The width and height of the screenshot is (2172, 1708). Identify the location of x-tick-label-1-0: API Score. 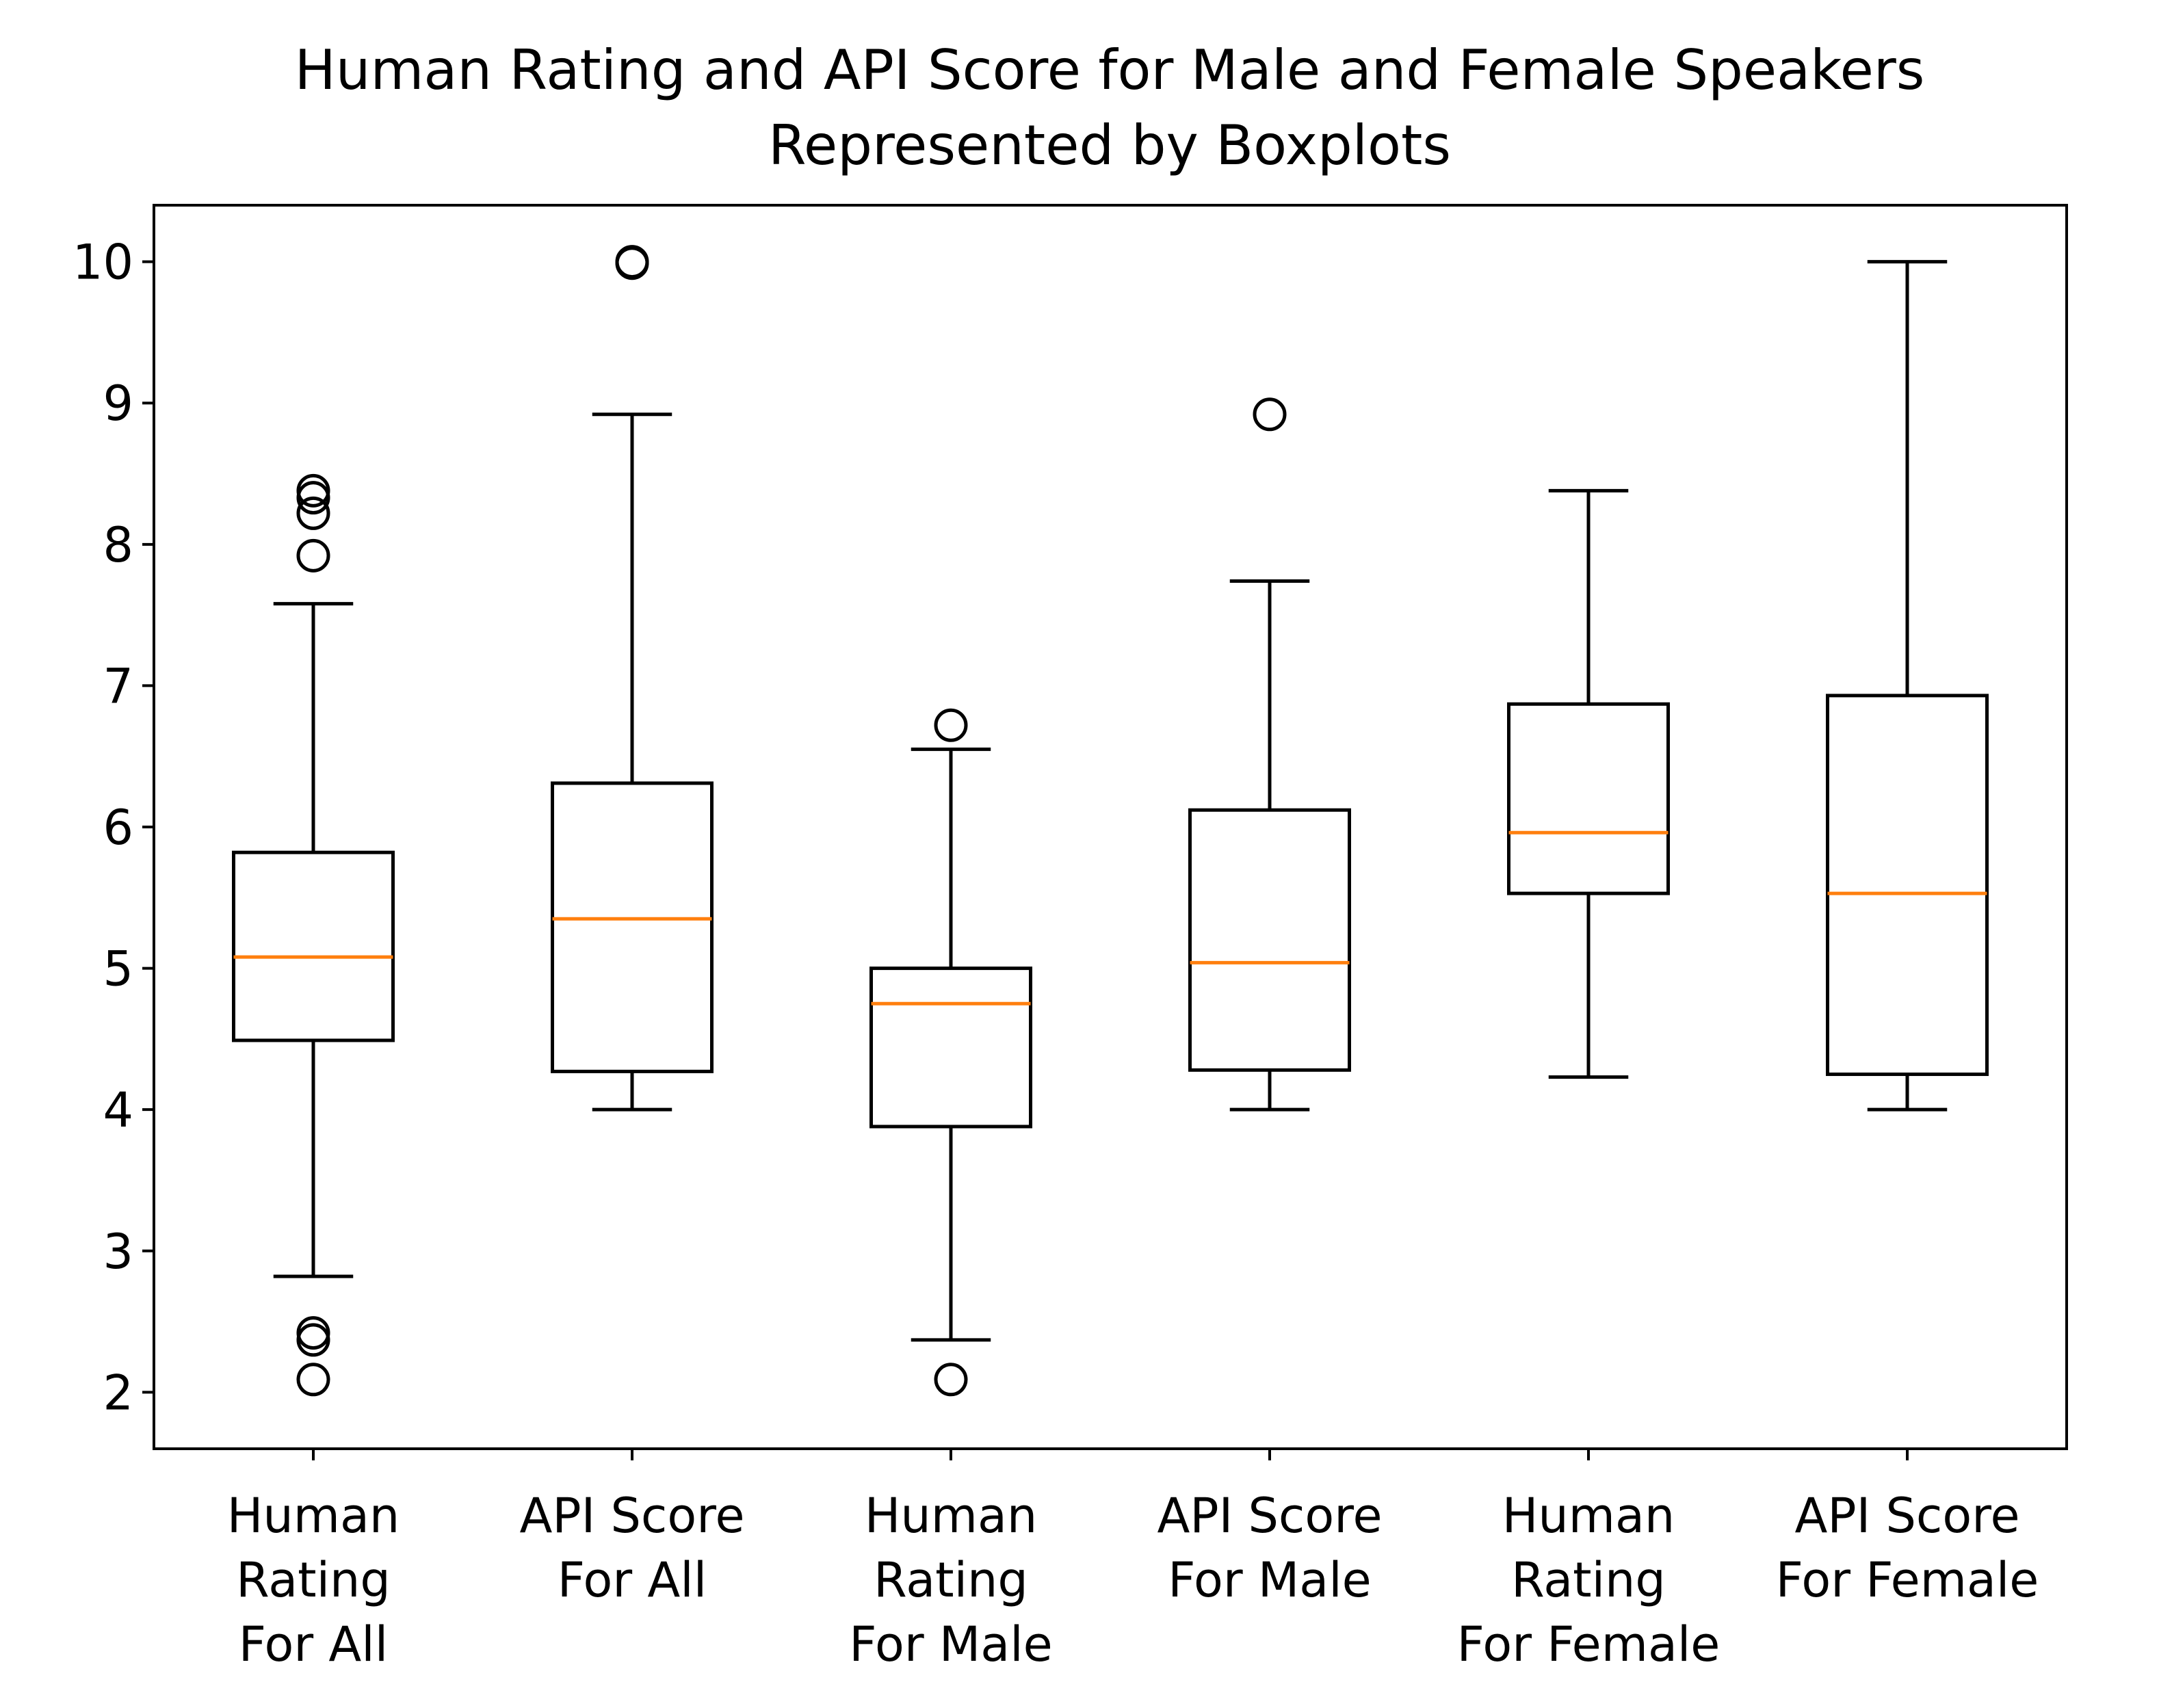
(631, 1516).